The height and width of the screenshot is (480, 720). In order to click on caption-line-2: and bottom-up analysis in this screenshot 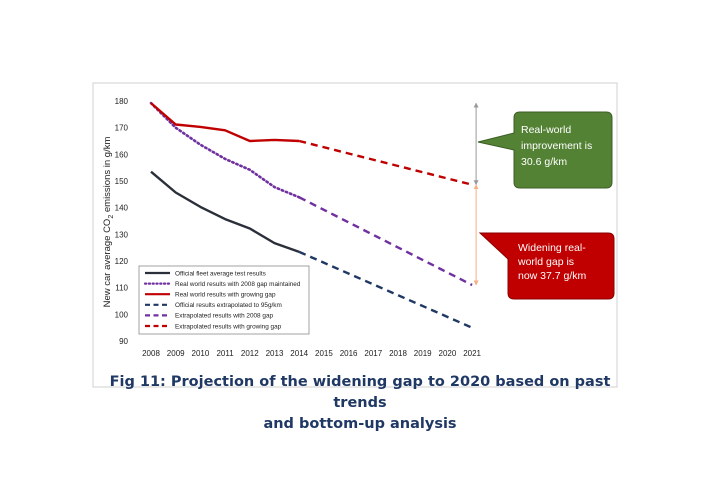, I will do `click(360, 424)`.